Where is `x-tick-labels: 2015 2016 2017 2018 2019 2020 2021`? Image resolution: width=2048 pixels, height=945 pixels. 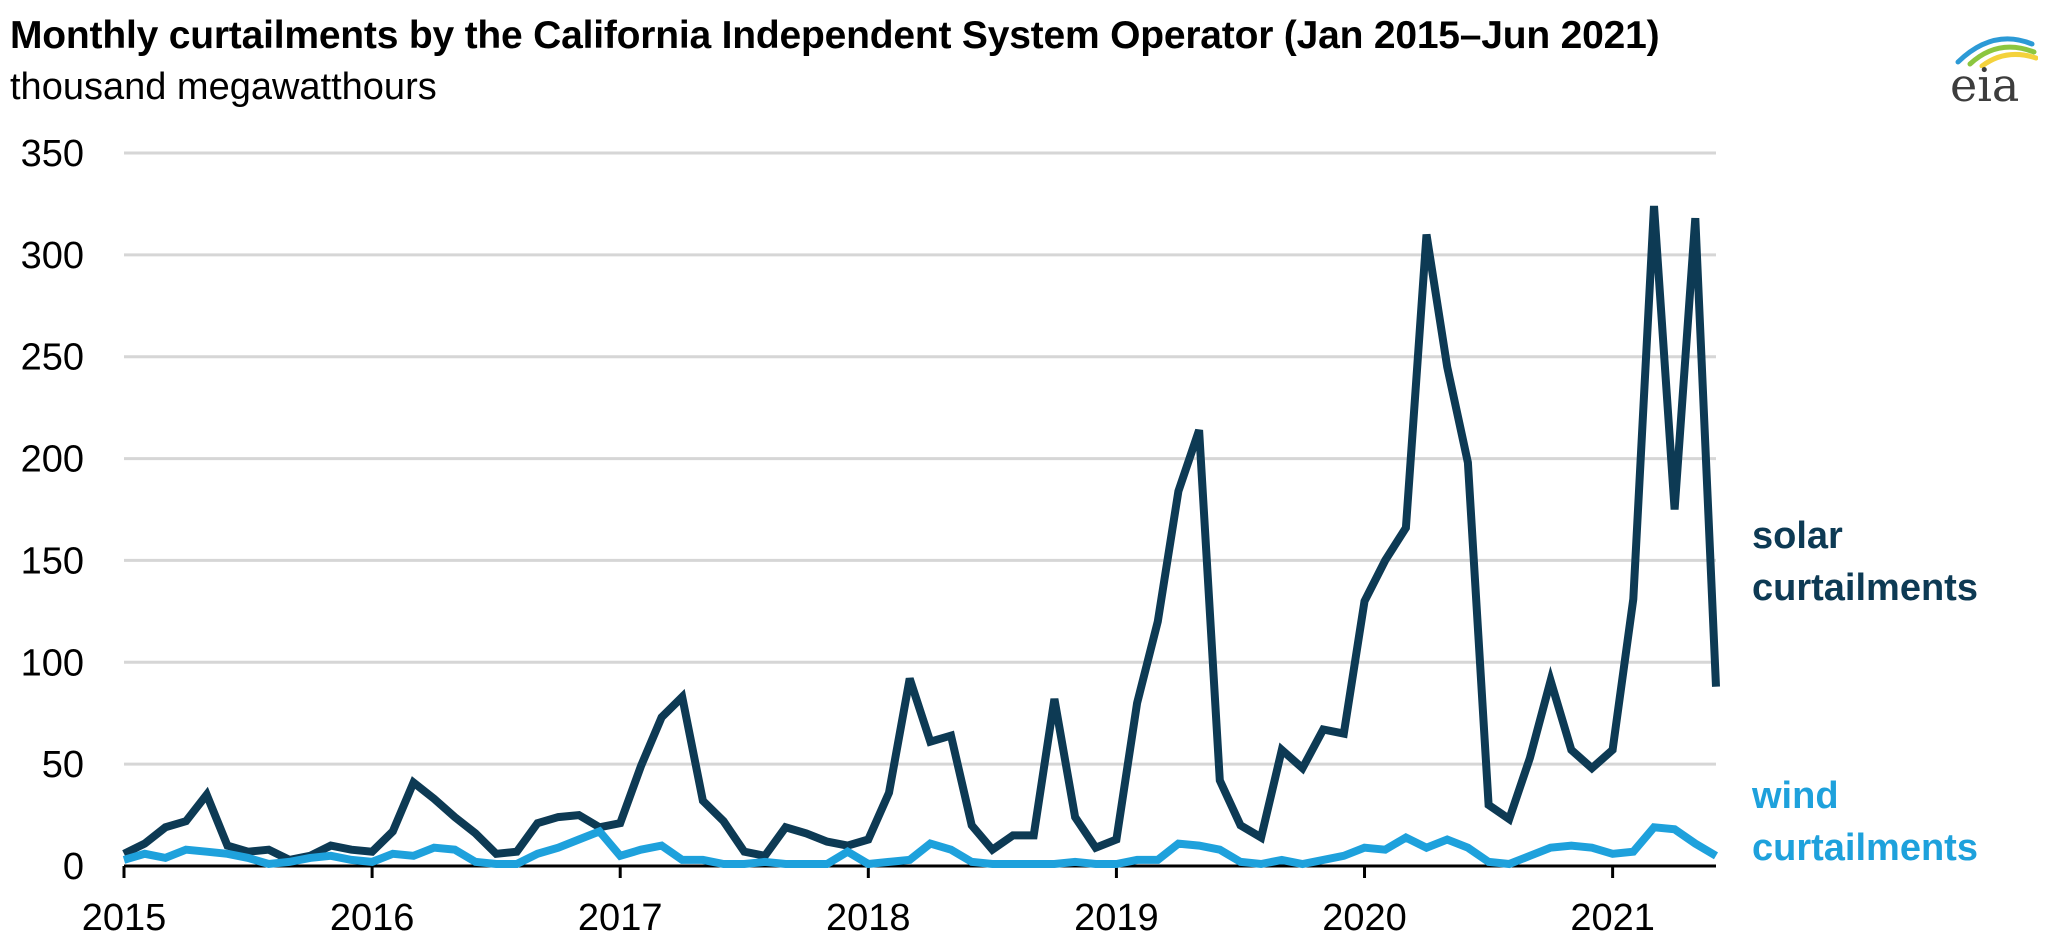 x-tick-labels: 2015 2016 2017 2018 2019 2020 2021 is located at coordinates (868, 918).